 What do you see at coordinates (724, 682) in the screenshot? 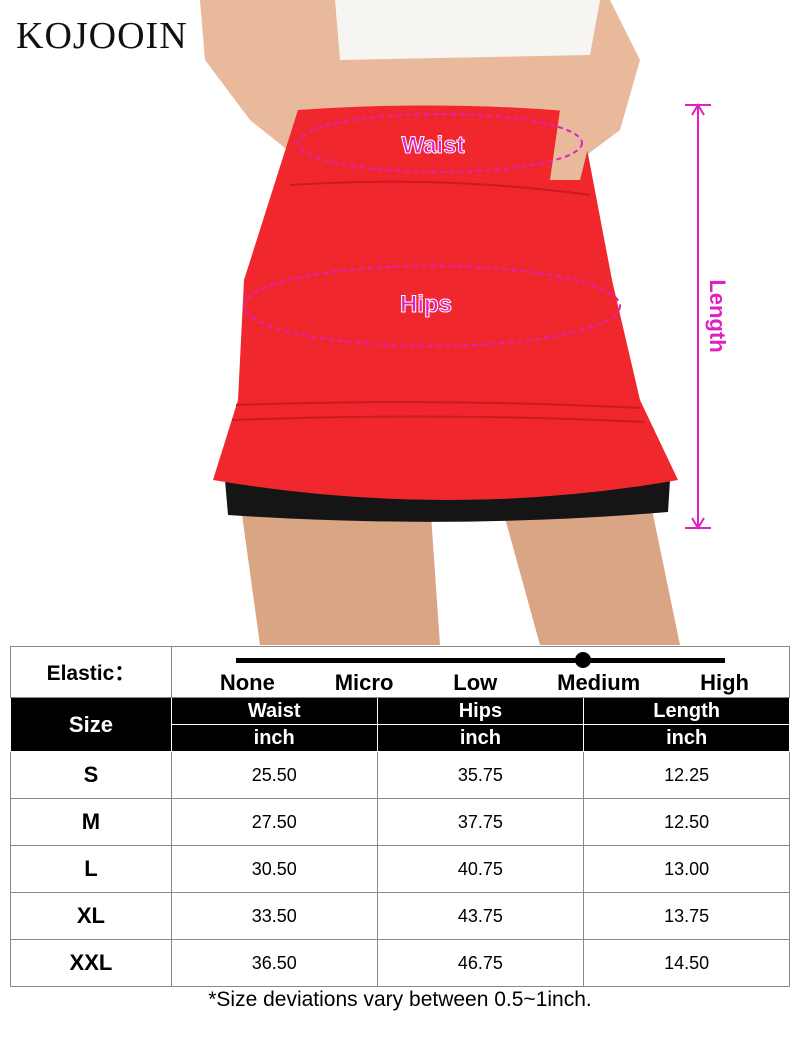
I see `level-high: High` at bounding box center [724, 682].